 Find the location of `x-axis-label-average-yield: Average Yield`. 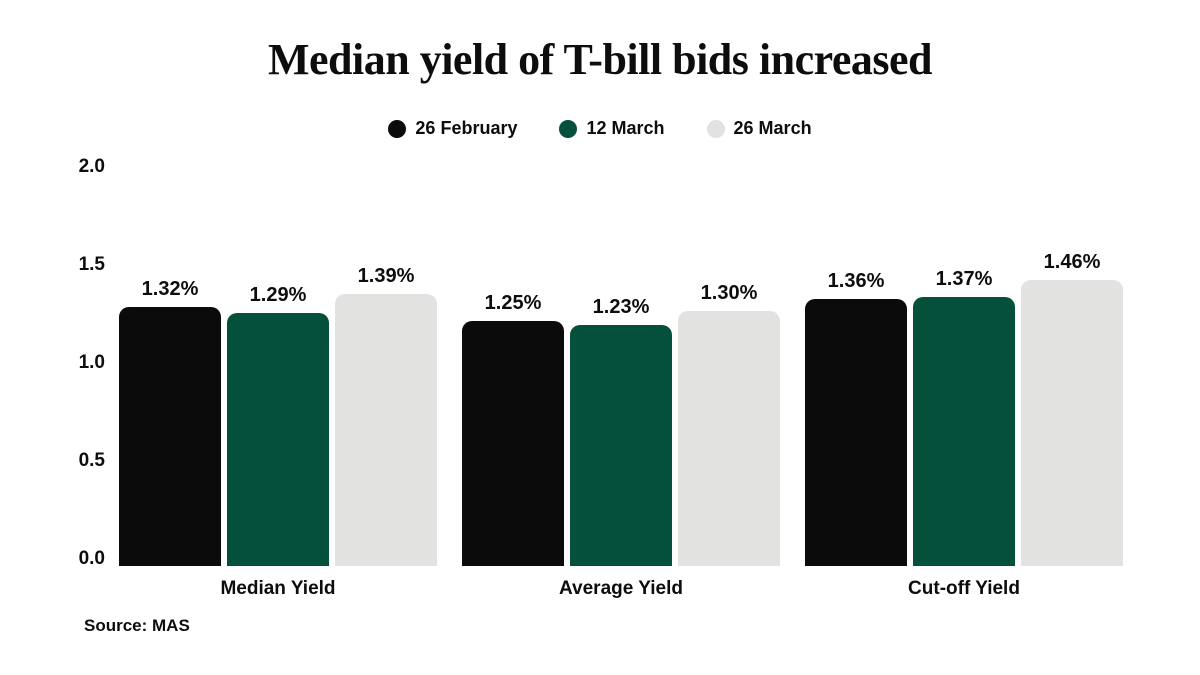

x-axis-label-average-yield: Average Yield is located at coordinates (621, 588).